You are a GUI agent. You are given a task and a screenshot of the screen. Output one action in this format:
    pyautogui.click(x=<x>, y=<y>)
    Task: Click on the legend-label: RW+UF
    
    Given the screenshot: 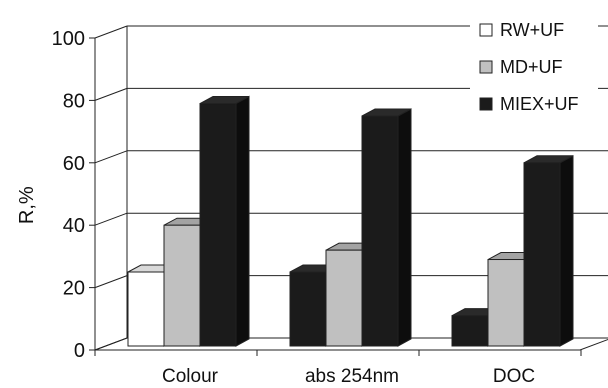 What is the action you would take?
    pyautogui.click(x=532, y=30)
    